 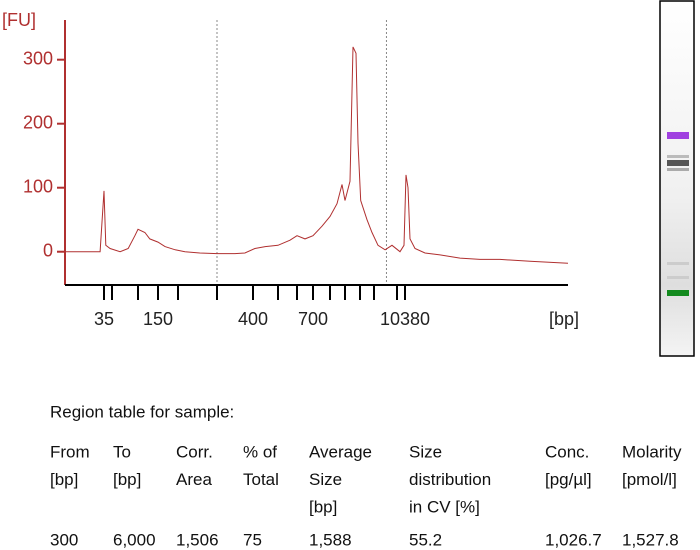 I want to click on x-tick-label: 10380, so click(x=405, y=319).